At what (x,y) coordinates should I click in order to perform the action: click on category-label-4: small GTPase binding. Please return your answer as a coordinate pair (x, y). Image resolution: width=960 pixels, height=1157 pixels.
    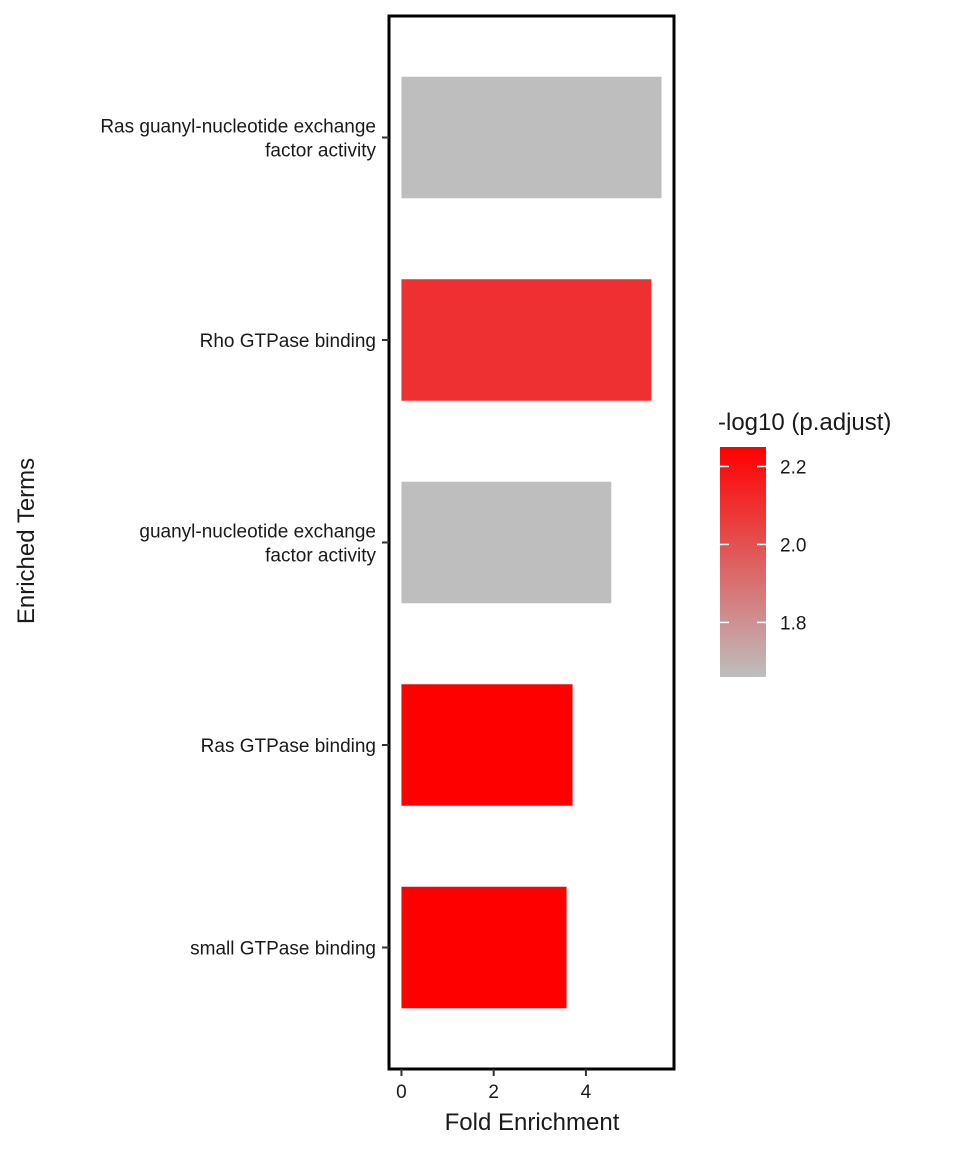
    Looking at the image, I should click on (283, 949).